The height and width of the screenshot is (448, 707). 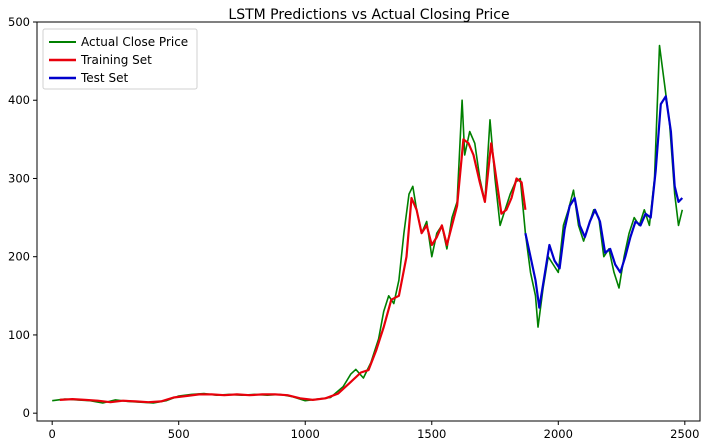 What do you see at coordinates (19, 335) in the screenshot?
I see `y-tick-label: 100` at bounding box center [19, 335].